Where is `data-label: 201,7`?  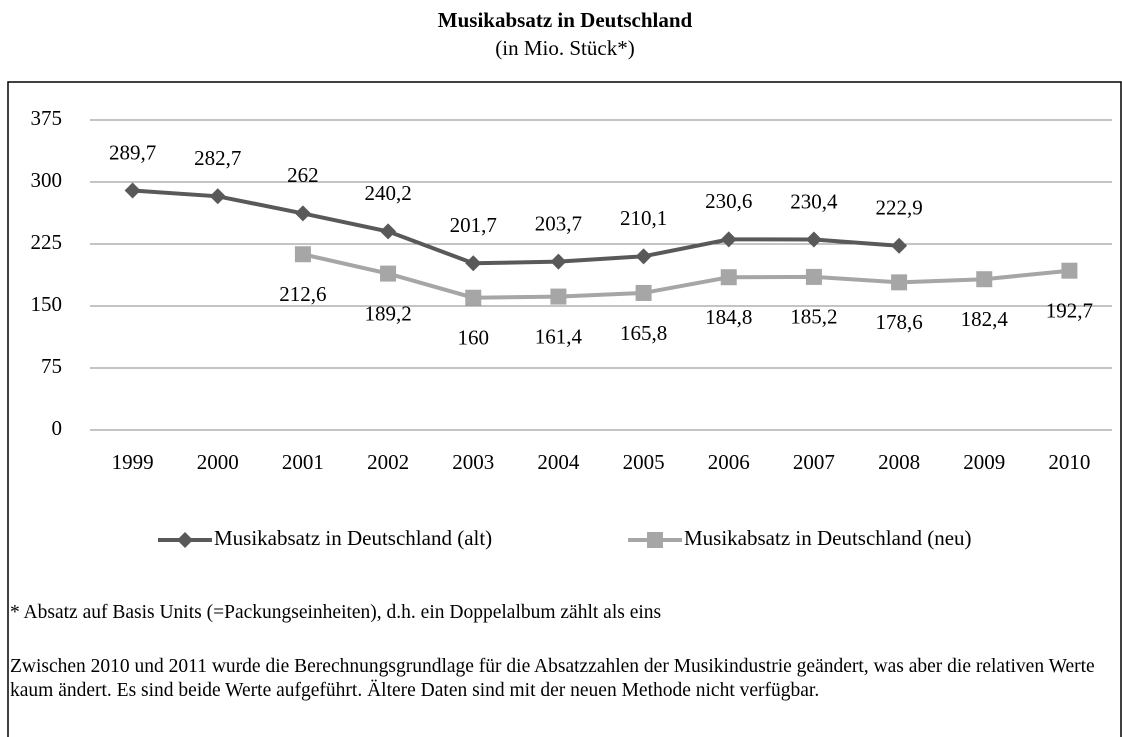
data-label: 201,7 is located at coordinates (473, 225).